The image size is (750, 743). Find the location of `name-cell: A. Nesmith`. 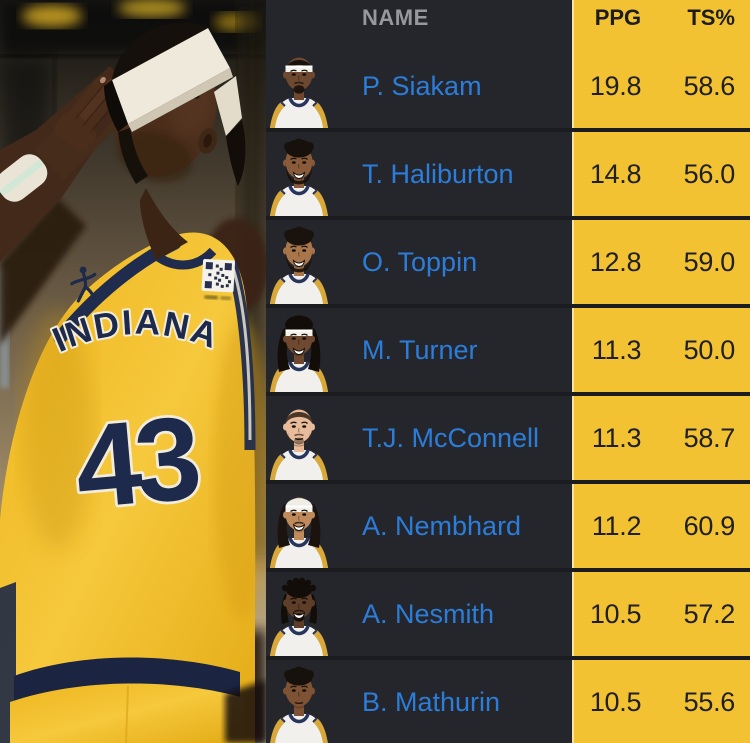

name-cell: A. Nesmith is located at coordinates (419, 614).